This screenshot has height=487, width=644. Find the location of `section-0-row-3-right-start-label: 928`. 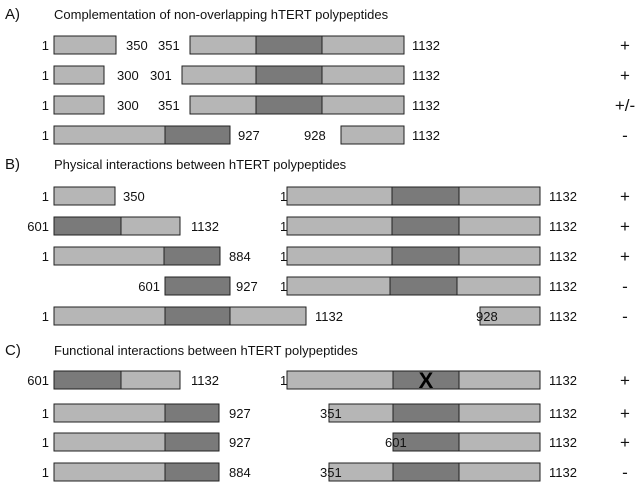

section-0-row-3-right-start-label: 928 is located at coordinates (315, 135).